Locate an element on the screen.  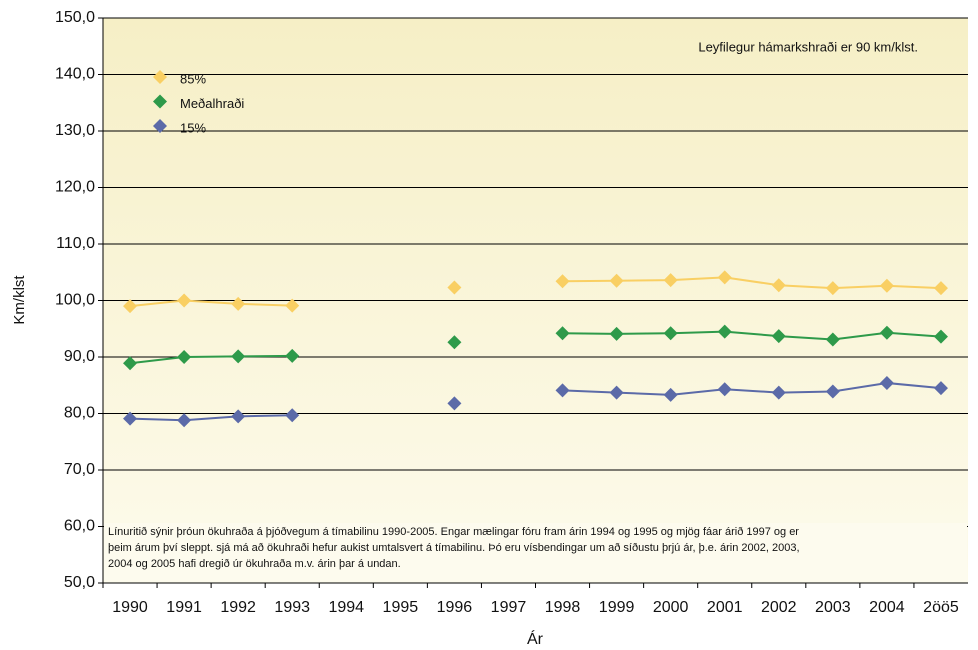
y-tick-label: 120,0 is located at coordinates (75, 187).